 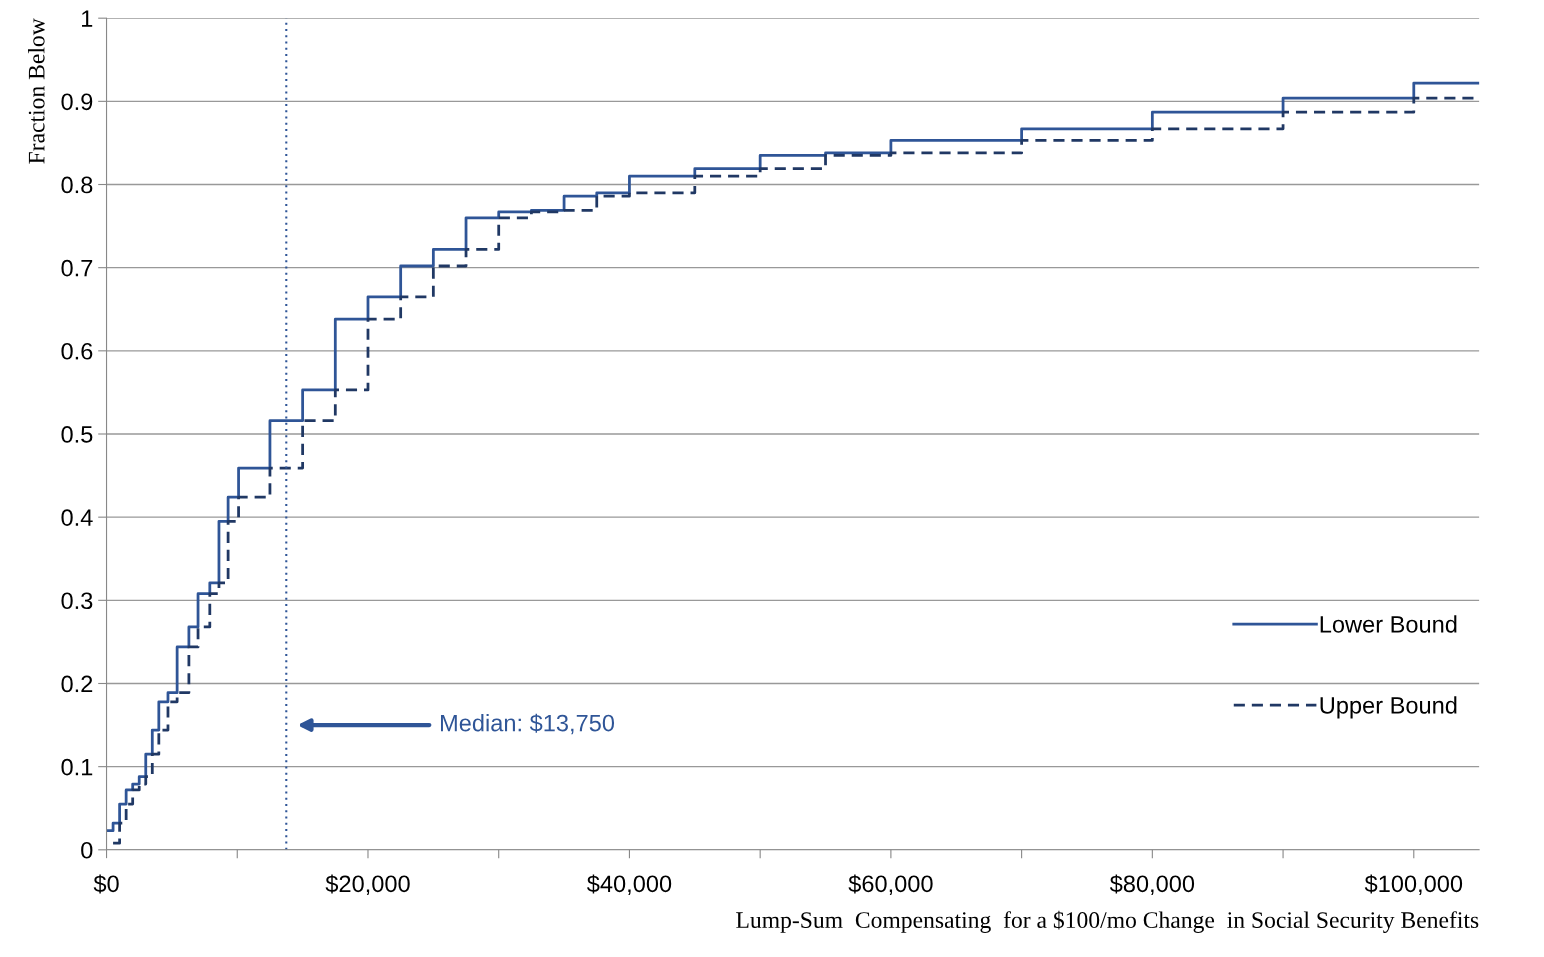 What do you see at coordinates (77, 434) in the screenshot?
I see `y-tick-label: 0.5` at bounding box center [77, 434].